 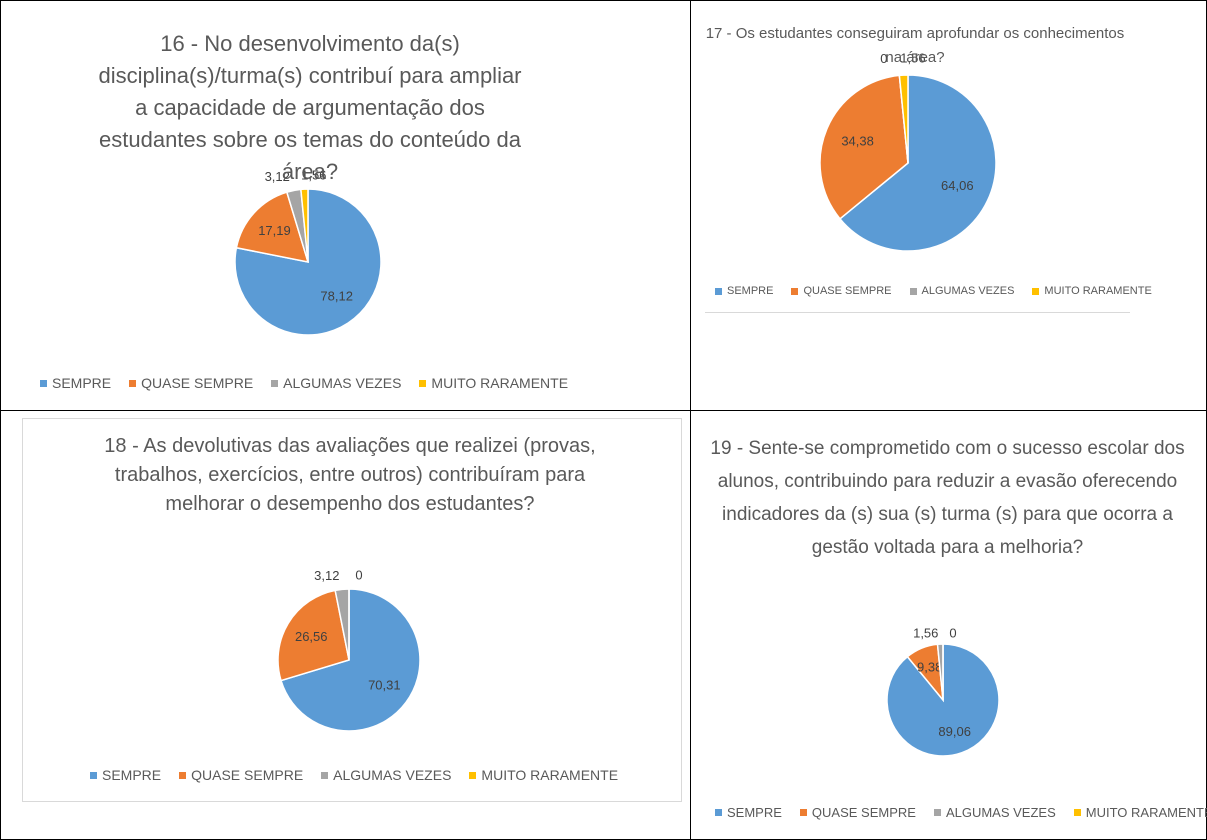 What do you see at coordinates (857, 141) in the screenshot?
I see `data-label: 34,38` at bounding box center [857, 141].